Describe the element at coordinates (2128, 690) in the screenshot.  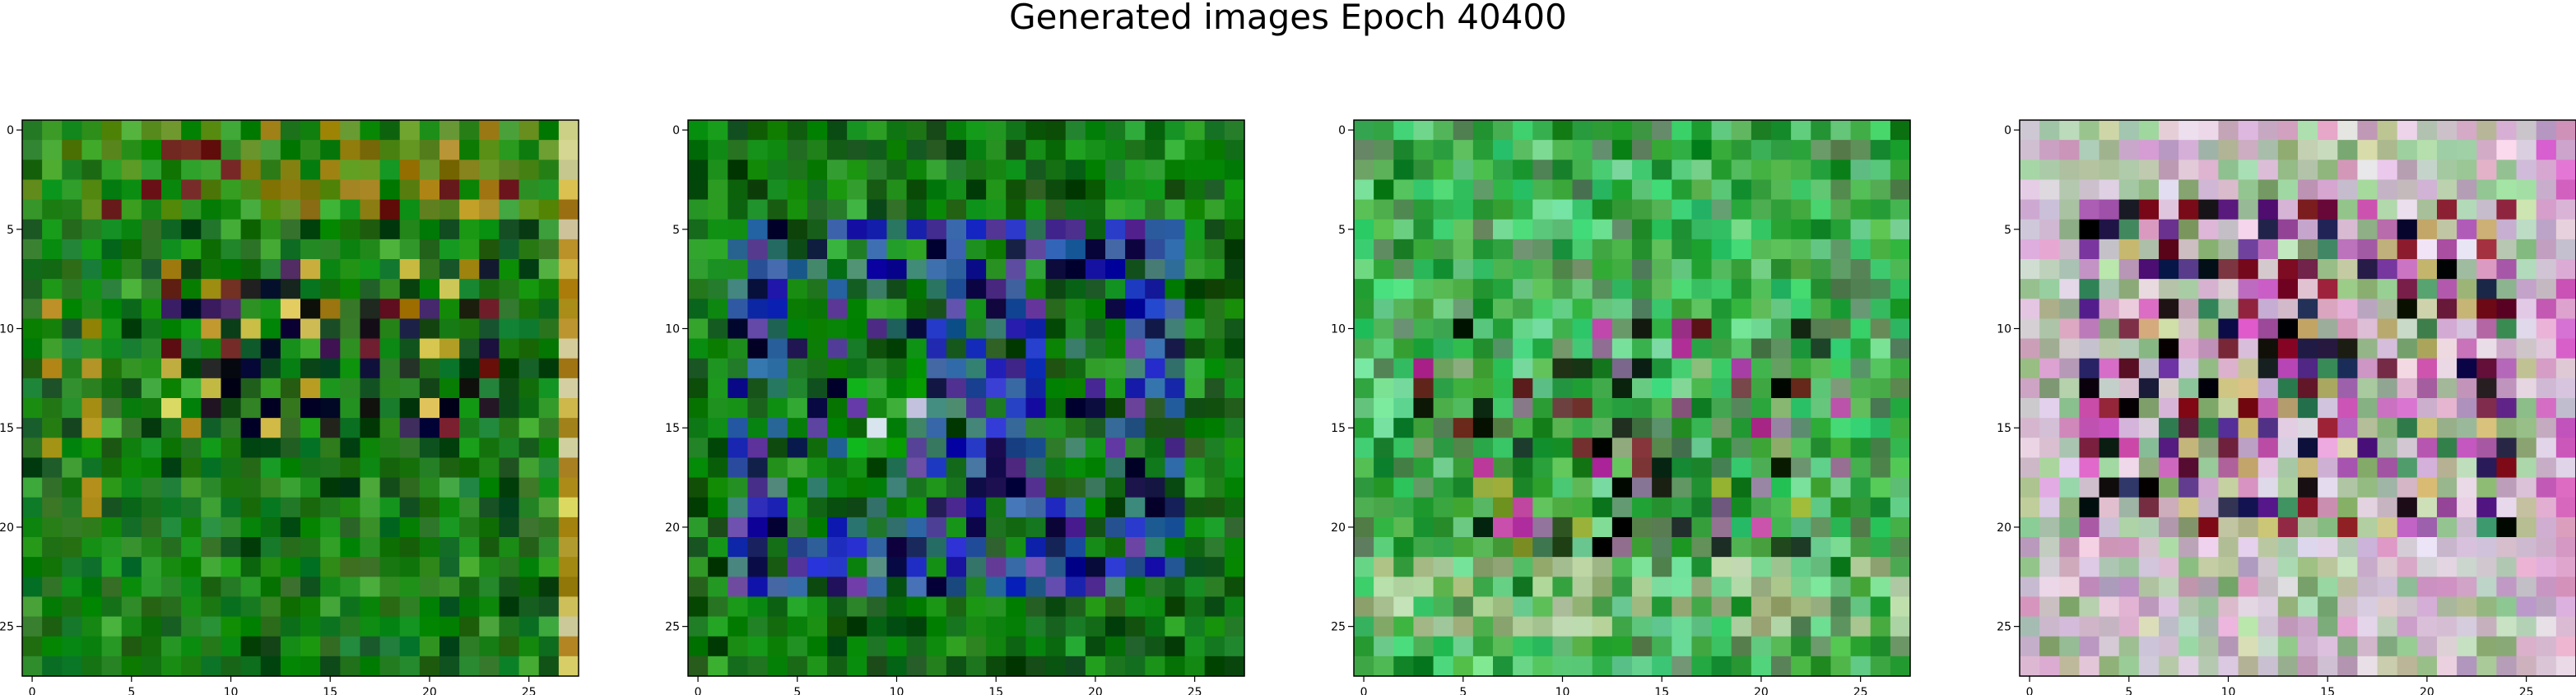
I see `x-tick-label: 5` at that location.